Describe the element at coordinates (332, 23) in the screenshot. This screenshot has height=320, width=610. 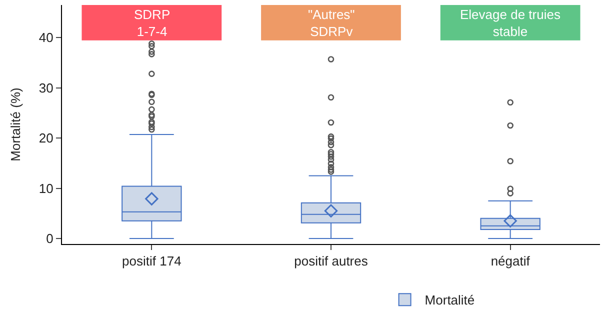
I see `annotation: "Autres" SDRPv` at that location.